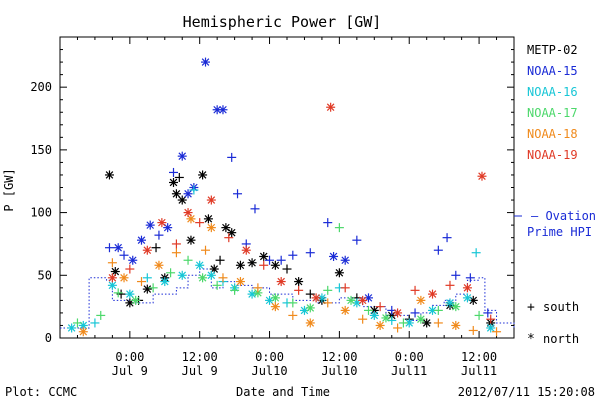 This screenshot has height=400, width=600. I want to click on legend-entry-noaa-16: NOAA-16, so click(552, 92).